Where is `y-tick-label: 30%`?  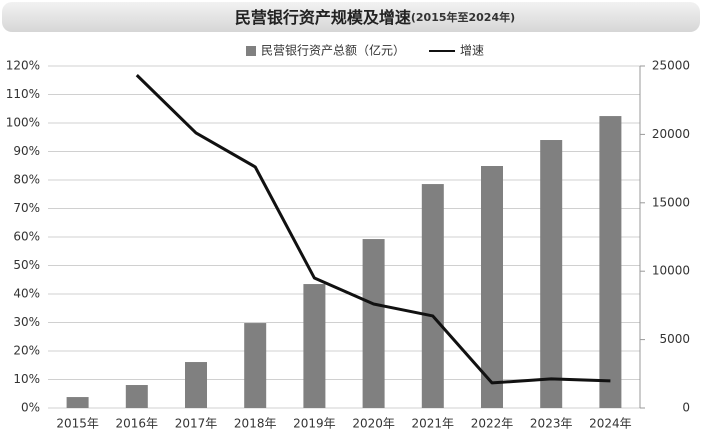 y-tick-label: 30% is located at coordinates (26, 322).